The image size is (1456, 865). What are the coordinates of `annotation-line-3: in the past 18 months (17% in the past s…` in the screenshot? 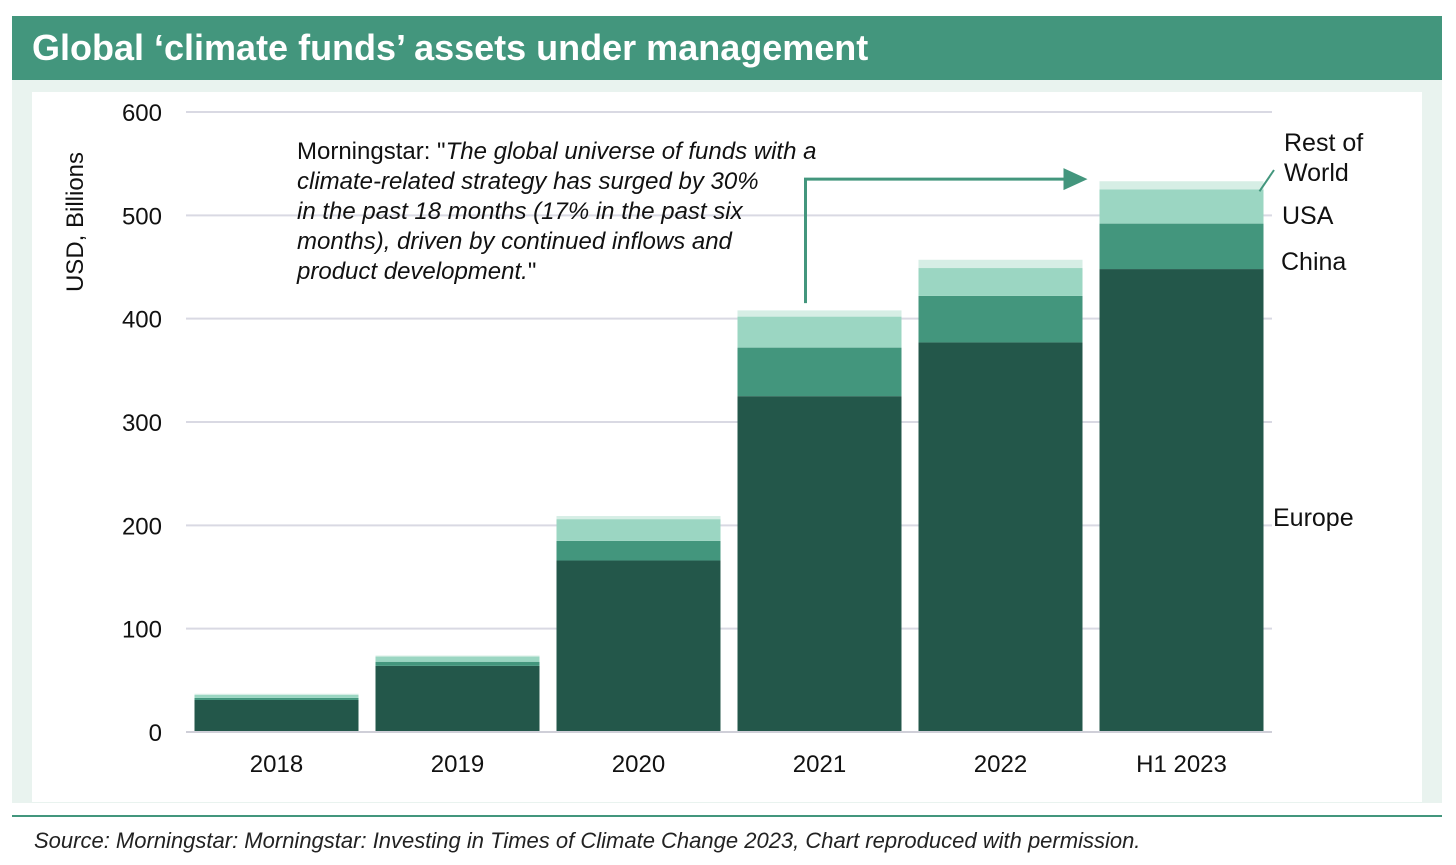 It's located at (520, 211).